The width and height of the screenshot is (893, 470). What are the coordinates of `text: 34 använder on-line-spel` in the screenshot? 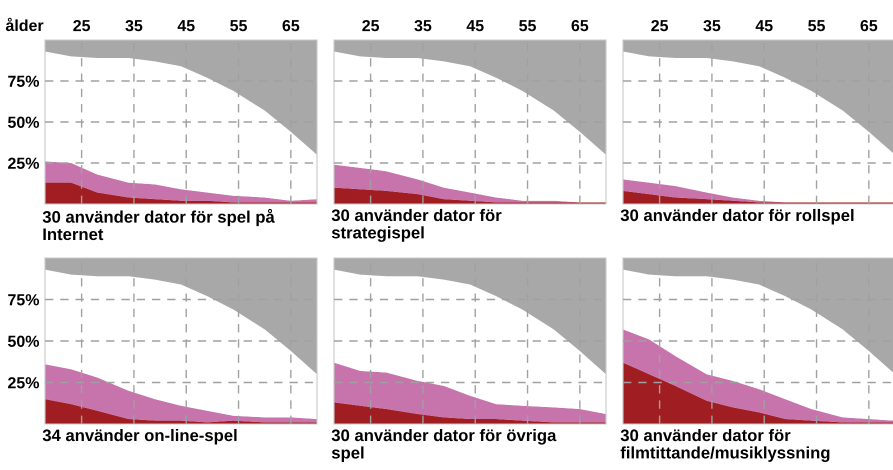 It's located at (139, 436).